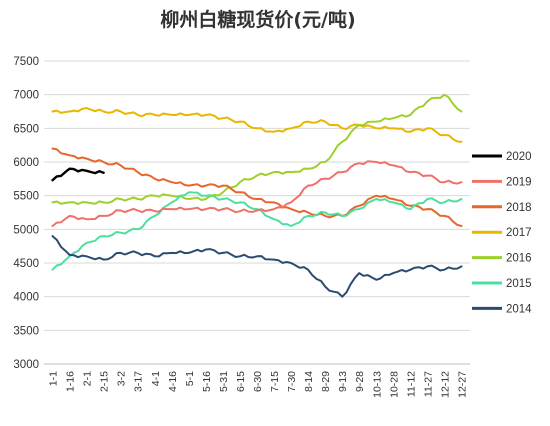 The width and height of the screenshot is (550, 426). Describe the element at coordinates (207, 381) in the screenshot. I see `x-tick-label: 5-16` at that location.